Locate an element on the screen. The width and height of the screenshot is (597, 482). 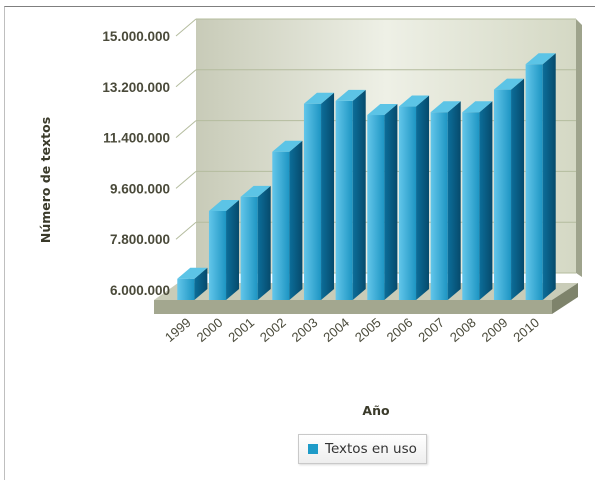
x-tick-label: 2002 is located at coordinates (273, 330).